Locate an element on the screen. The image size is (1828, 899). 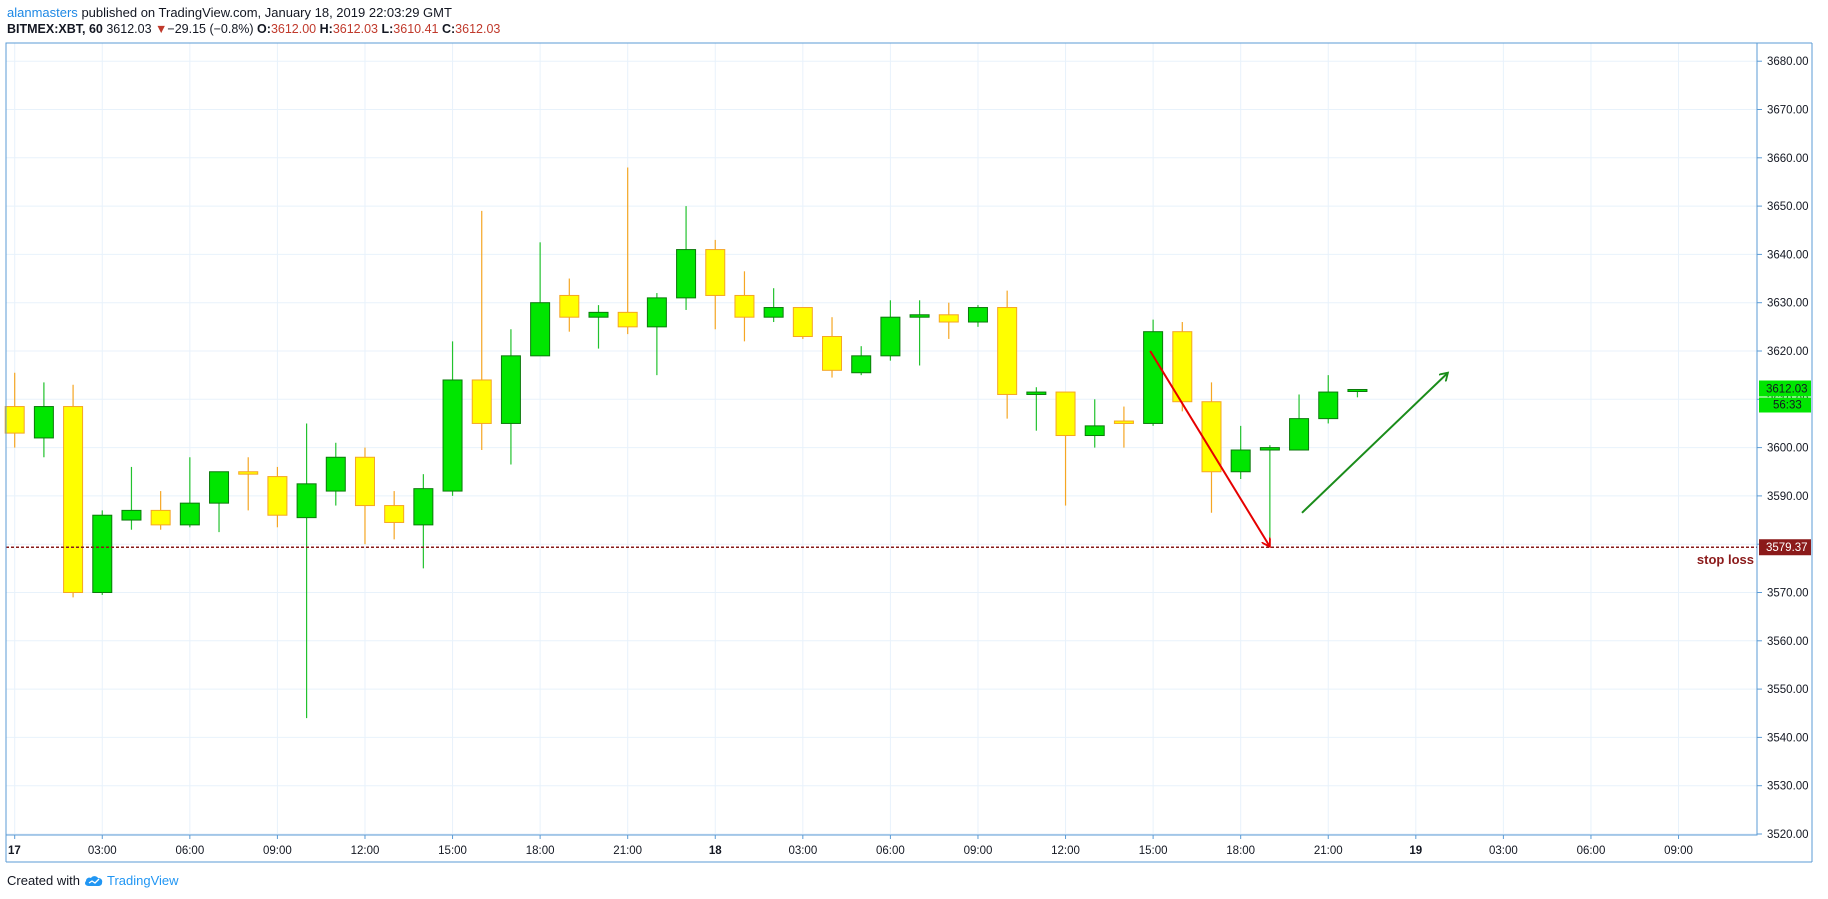
y-tick-label: 3520.00 is located at coordinates (1788, 835).